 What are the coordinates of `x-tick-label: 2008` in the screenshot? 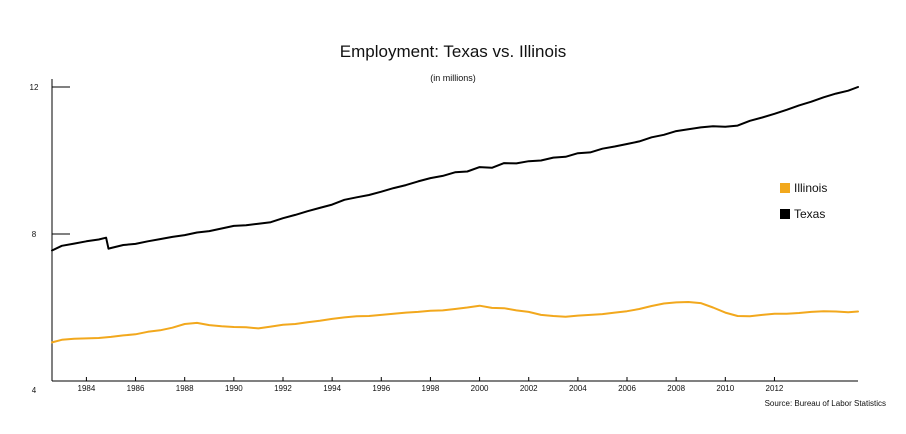 It's located at (676, 388).